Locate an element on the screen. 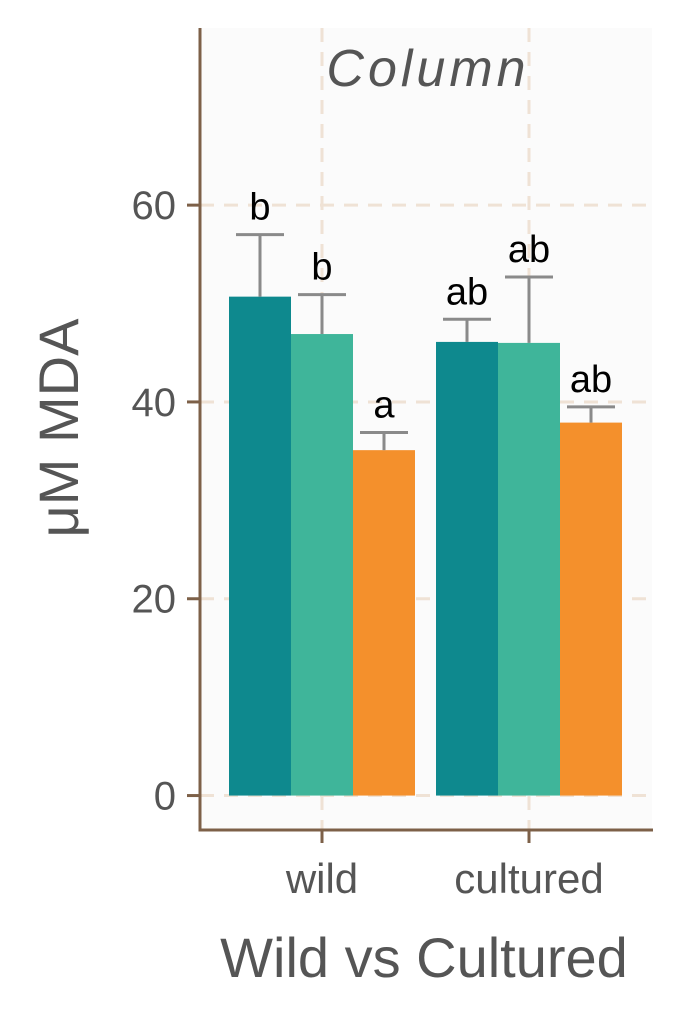  y-axis-title: μM MDA is located at coordinates (58, 428).